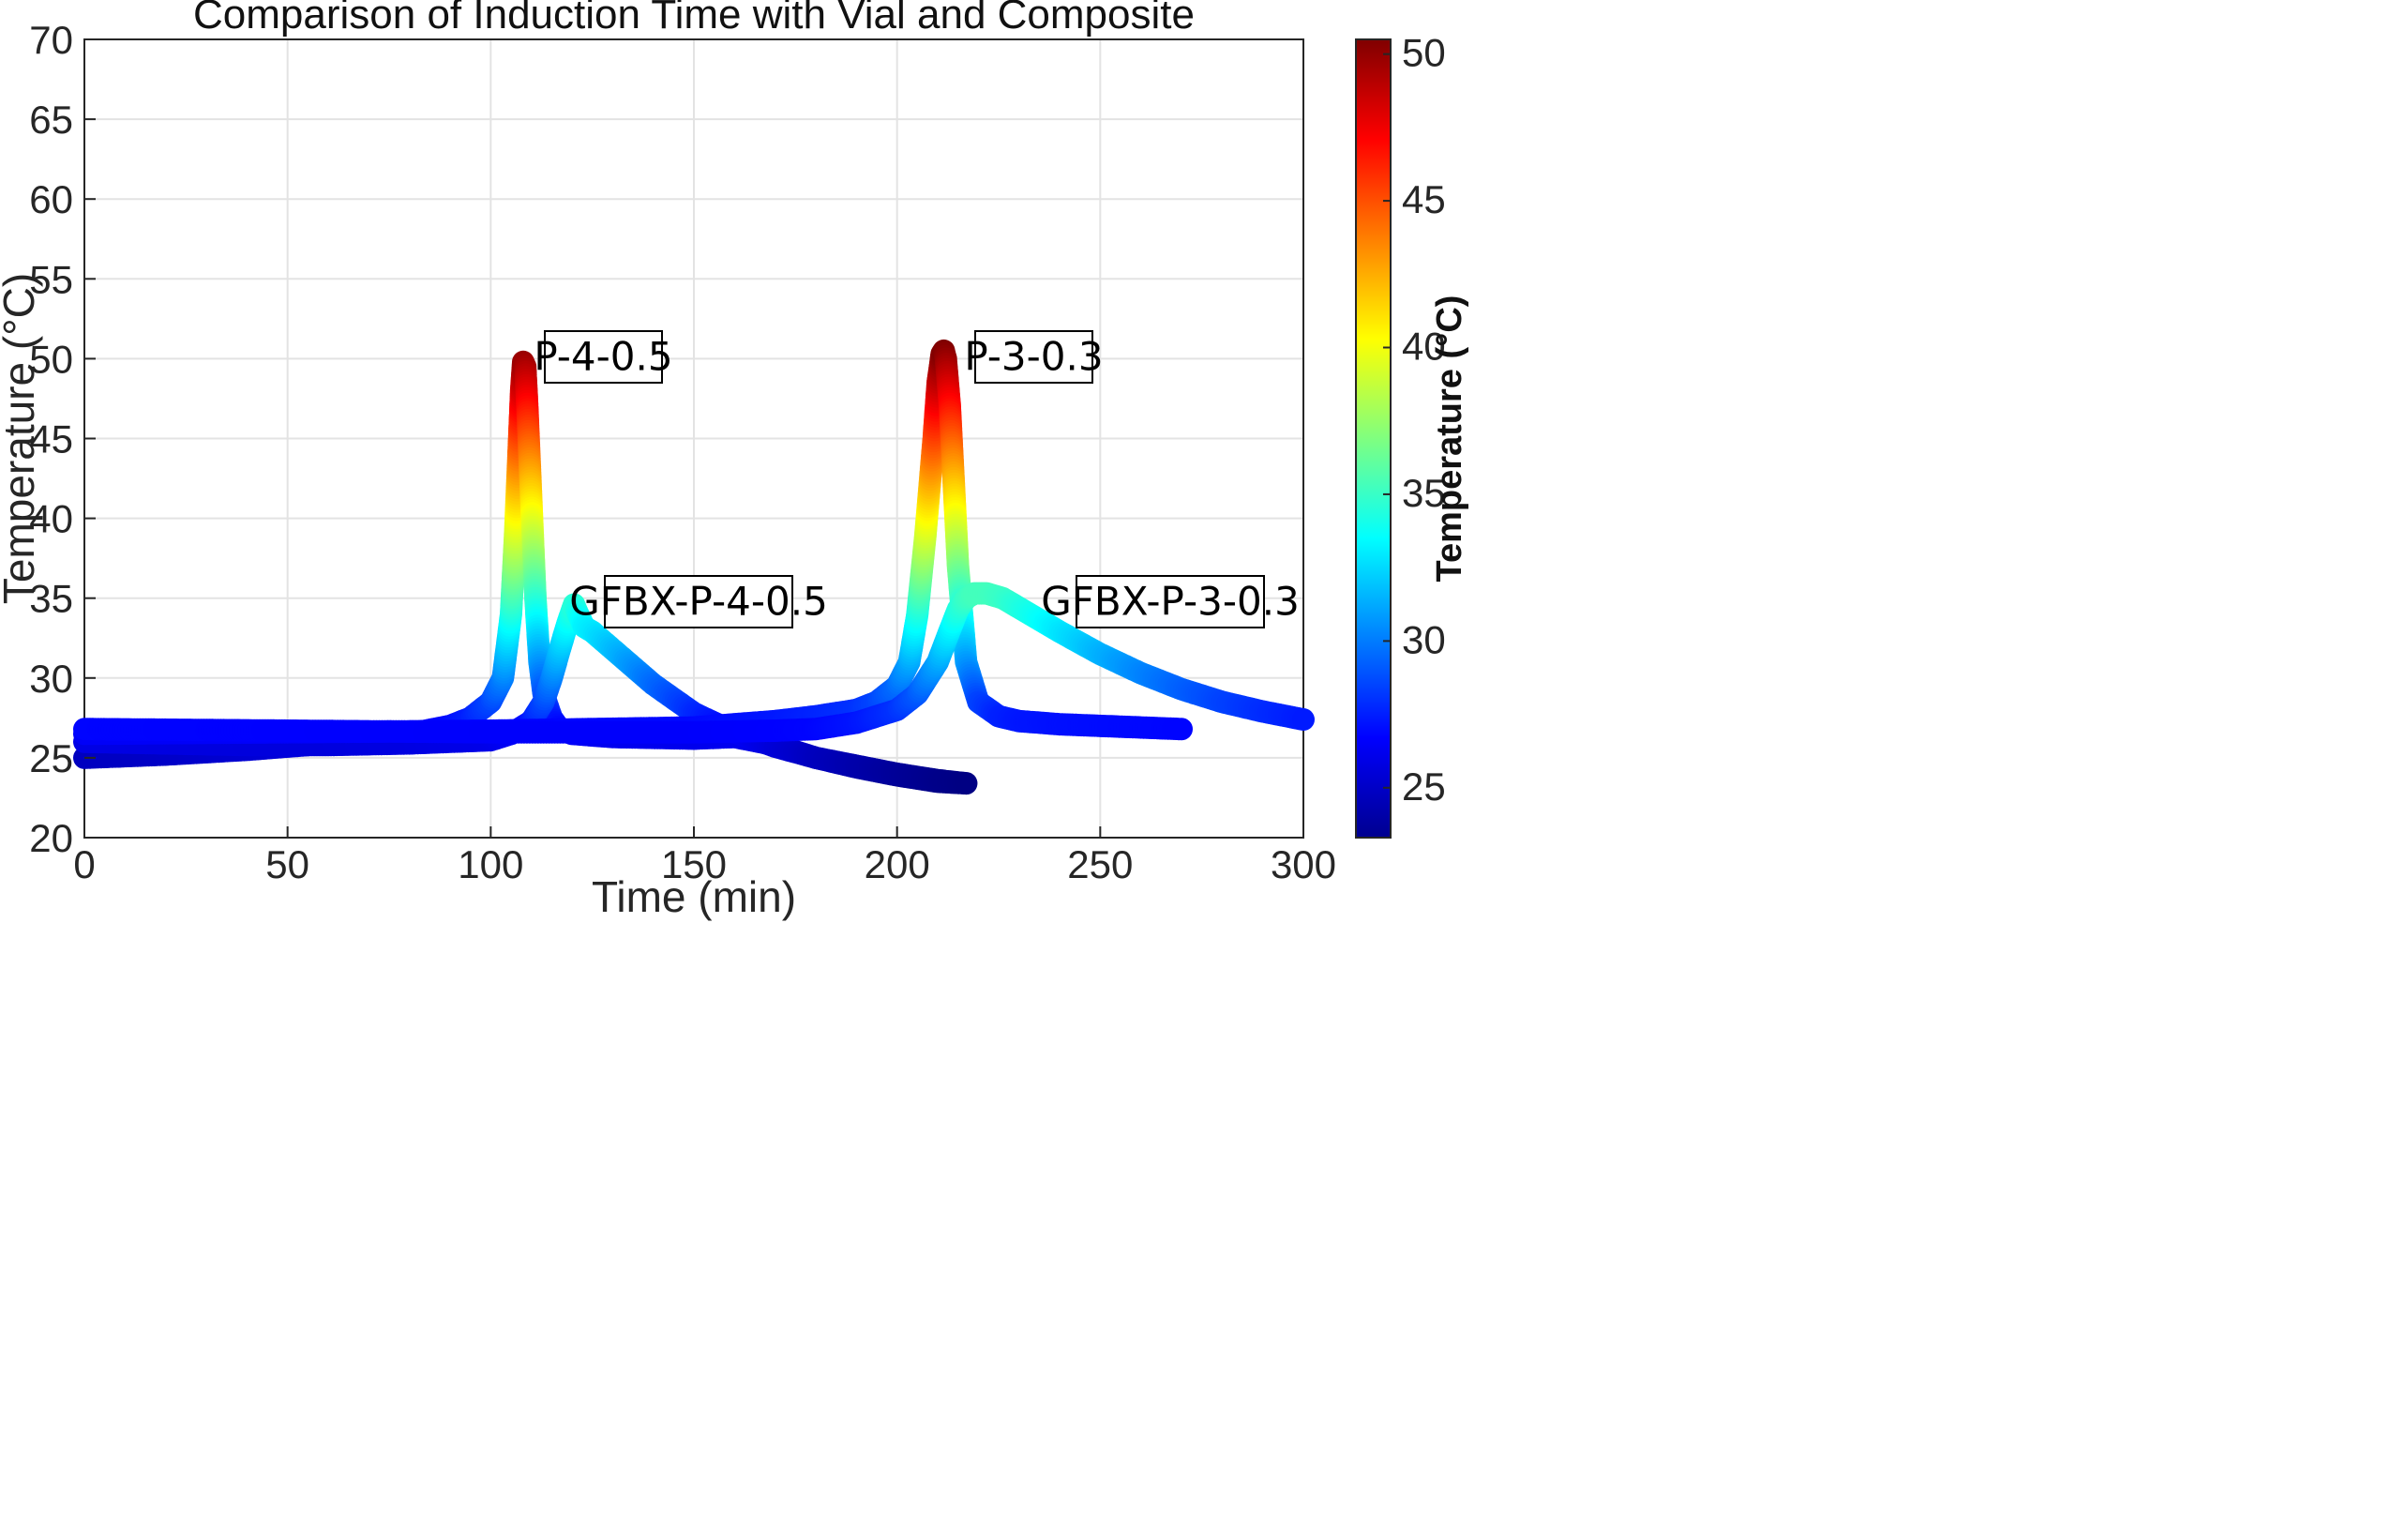  What do you see at coordinates (1424, 53) in the screenshot?
I see `colorbar-tick-label: 50` at bounding box center [1424, 53].